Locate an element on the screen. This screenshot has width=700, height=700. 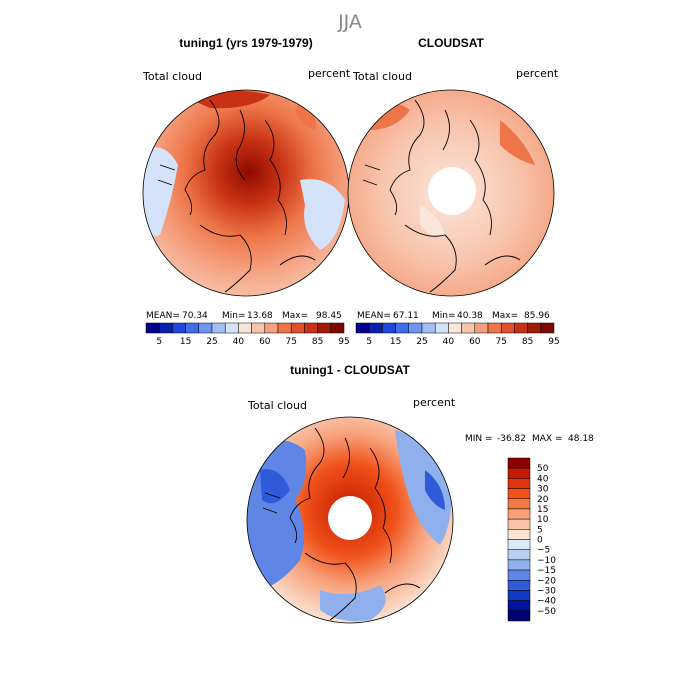
panel-c-colorbar-label-12: −30 is located at coordinates (546, 591).